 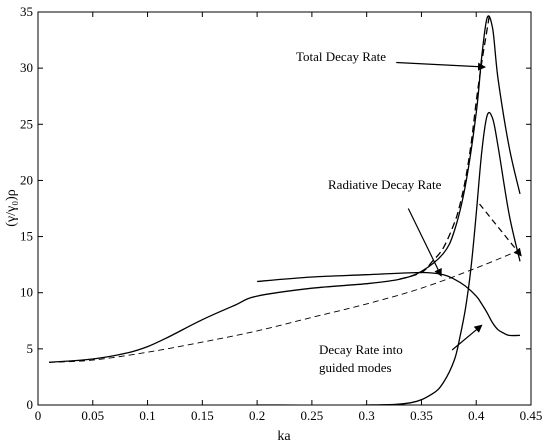 I want to click on annotation-guided-modes-line2: guided modes, so click(x=355, y=367).